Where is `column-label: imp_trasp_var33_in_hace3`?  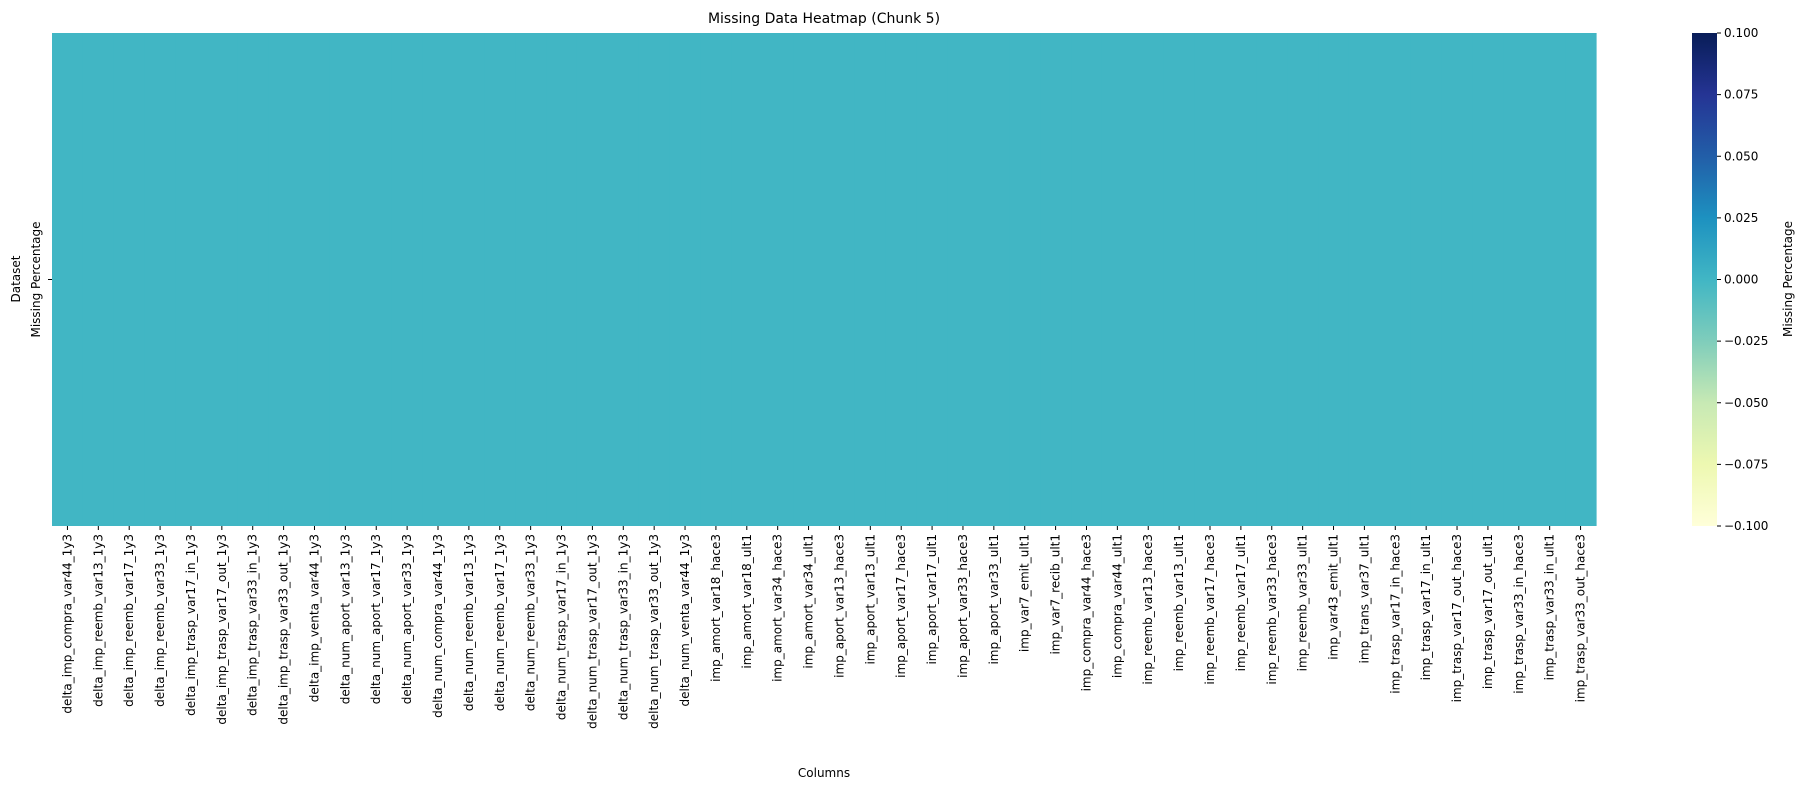
column-label: imp_trasp_var33_in_hace3 is located at coordinates (1519, 614).